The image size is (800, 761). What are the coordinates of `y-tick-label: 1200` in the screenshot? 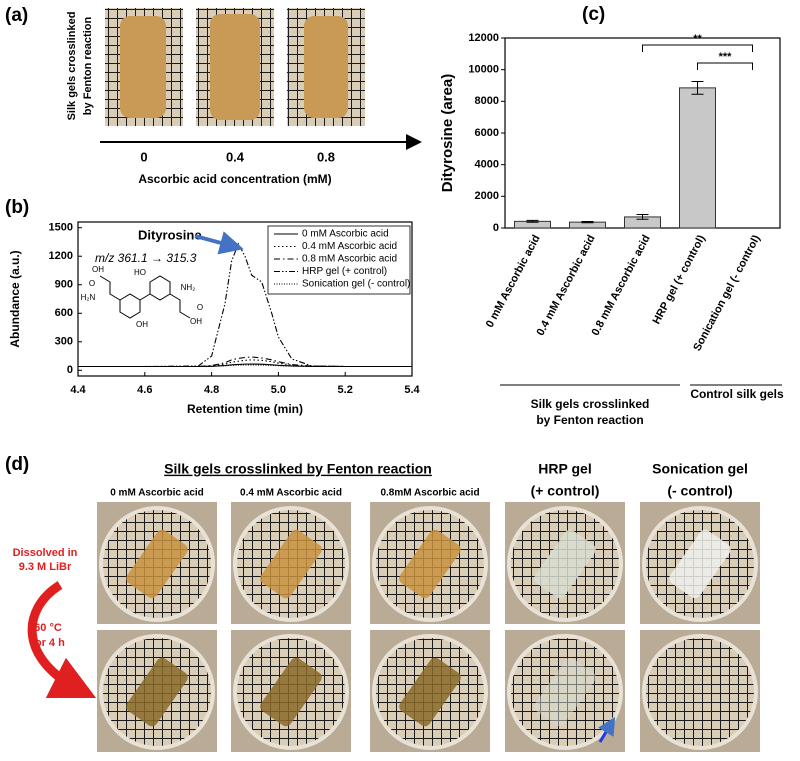 It's located at (61, 256).